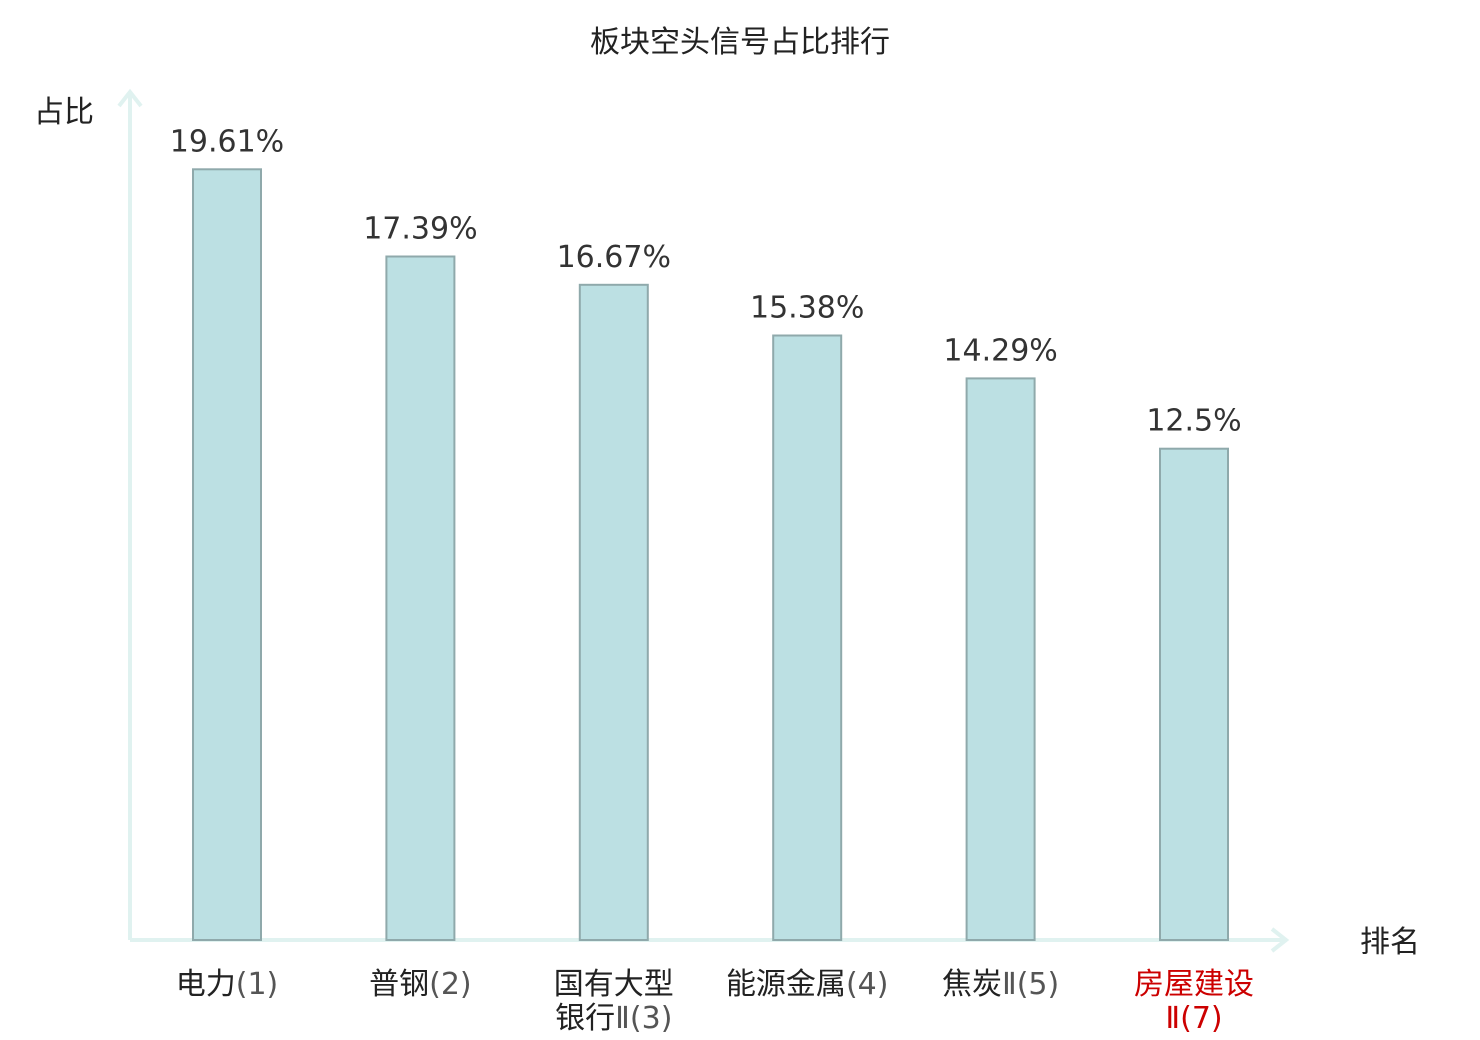 Image resolution: width=1480 pixels, height=1040 pixels. Describe the element at coordinates (1193, 1018) in the screenshot. I see `category-label-line: Ⅱ(7)` at that location.